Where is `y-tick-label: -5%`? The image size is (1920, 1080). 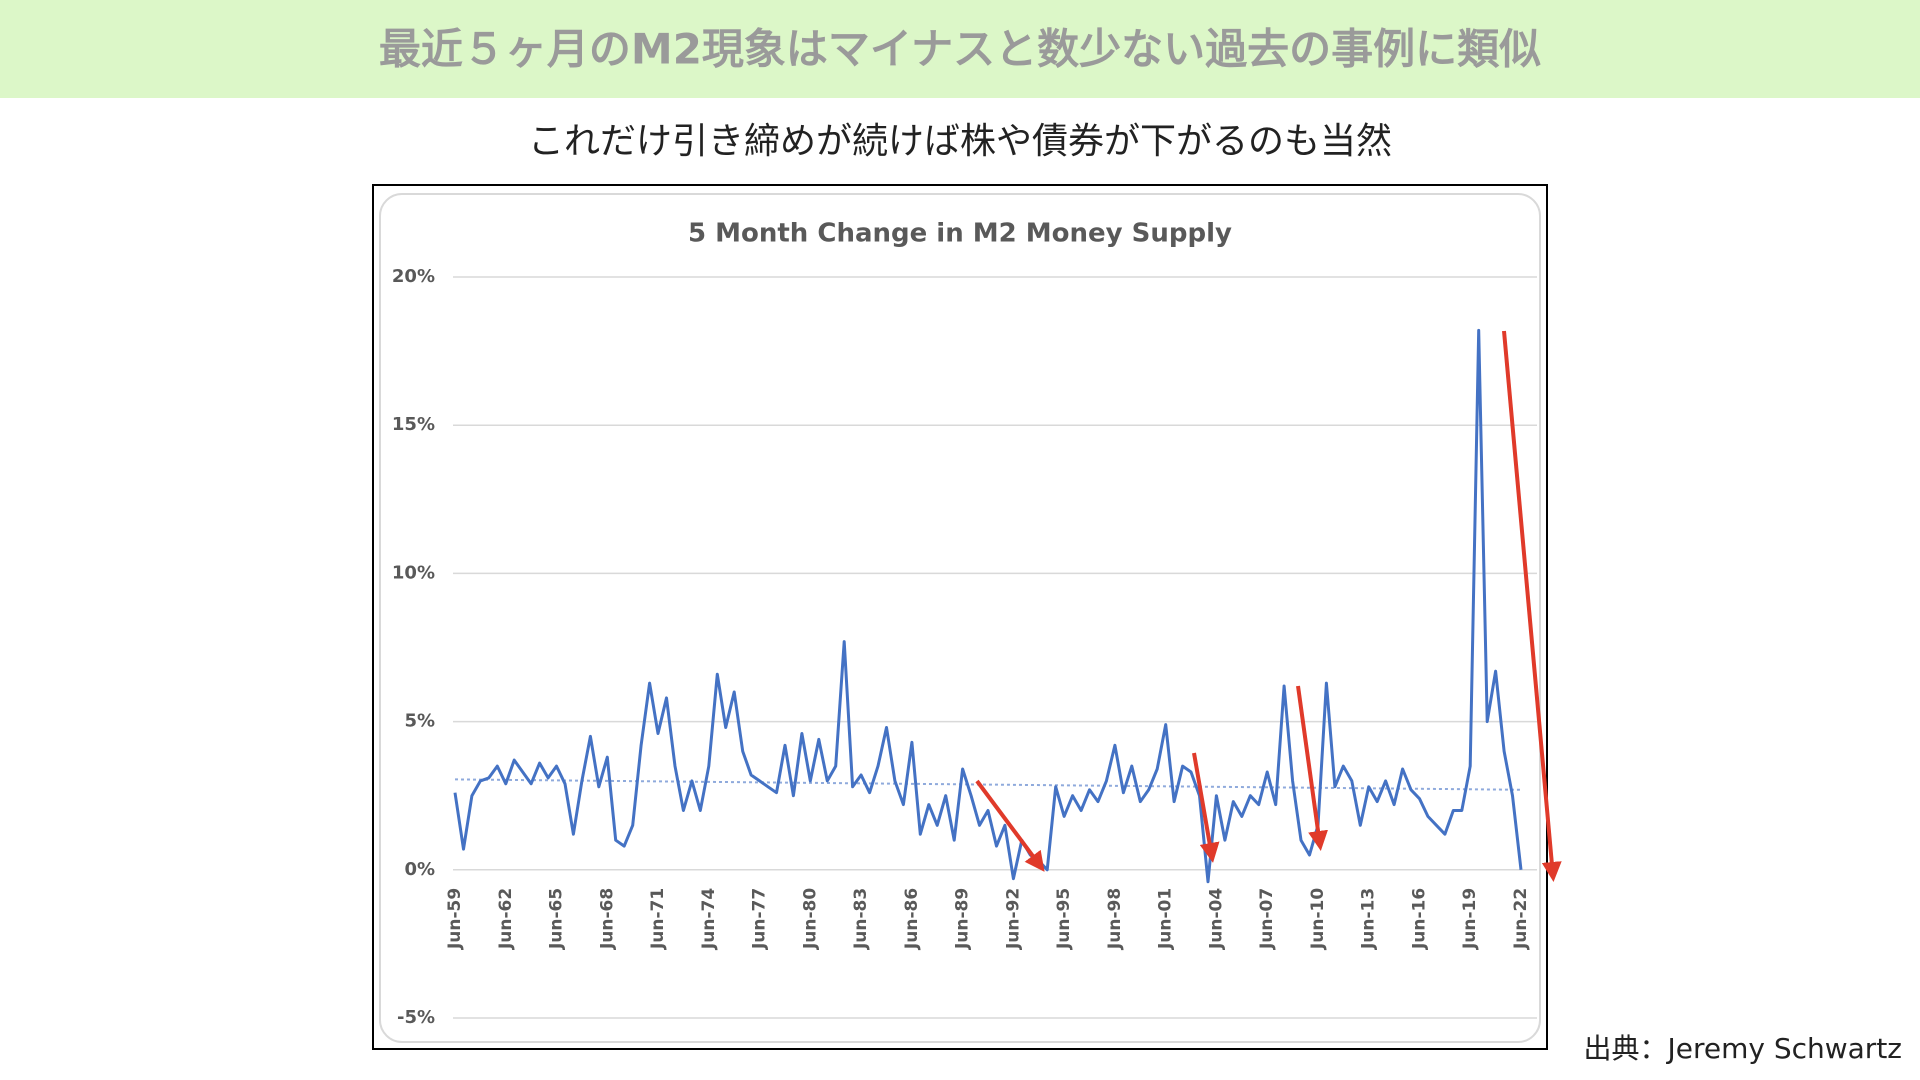
y-tick-label: -5% is located at coordinates (416, 1017).